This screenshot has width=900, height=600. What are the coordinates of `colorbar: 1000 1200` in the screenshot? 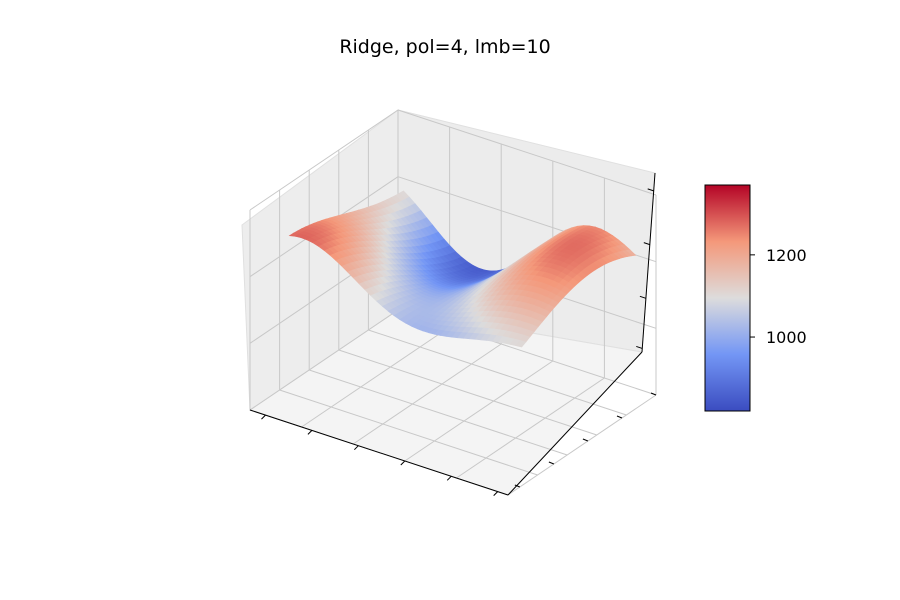 It's located at (755, 298).